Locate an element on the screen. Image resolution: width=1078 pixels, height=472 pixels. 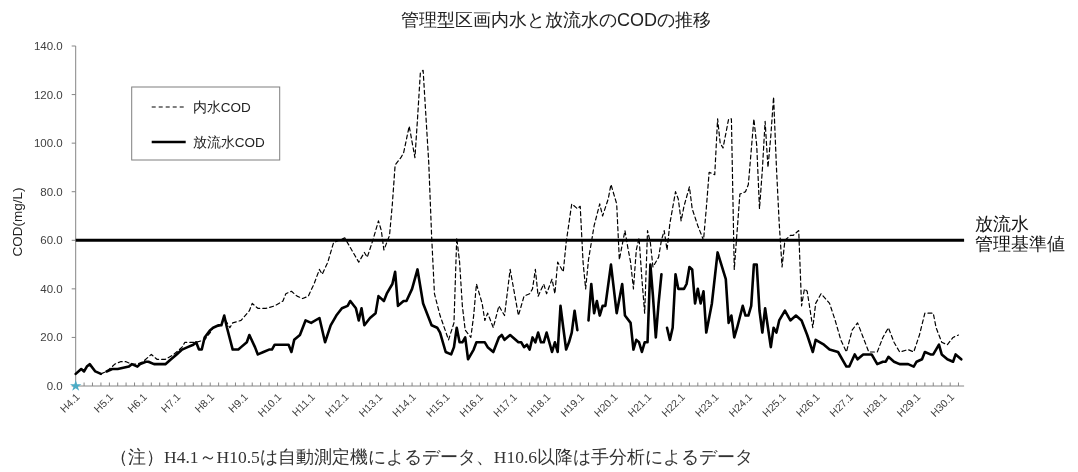
y-tick-label: 80.0 is located at coordinates (51, 191).